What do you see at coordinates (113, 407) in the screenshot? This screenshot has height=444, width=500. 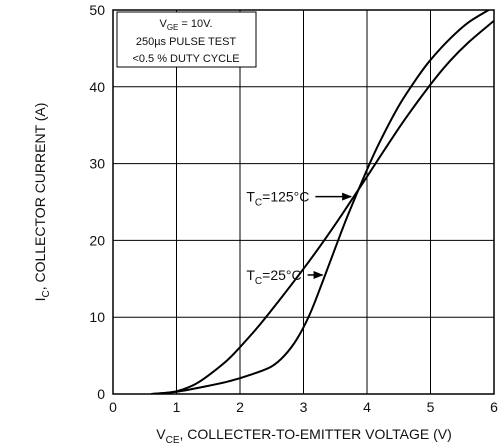 I see `x-tick-label: 0` at bounding box center [113, 407].